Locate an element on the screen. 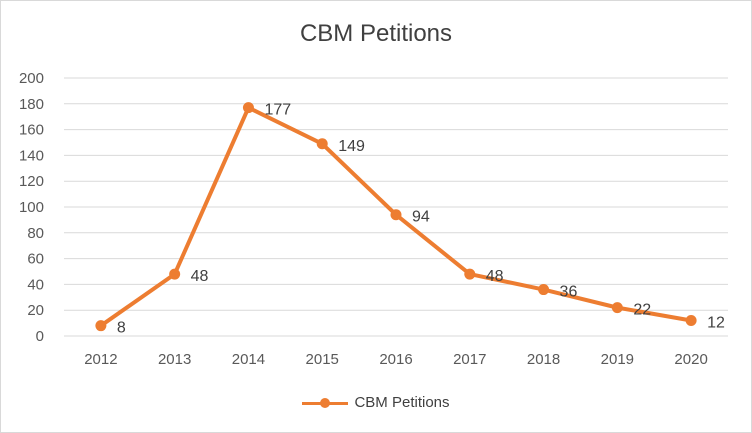  y-tick-label: 140 is located at coordinates (31, 155).